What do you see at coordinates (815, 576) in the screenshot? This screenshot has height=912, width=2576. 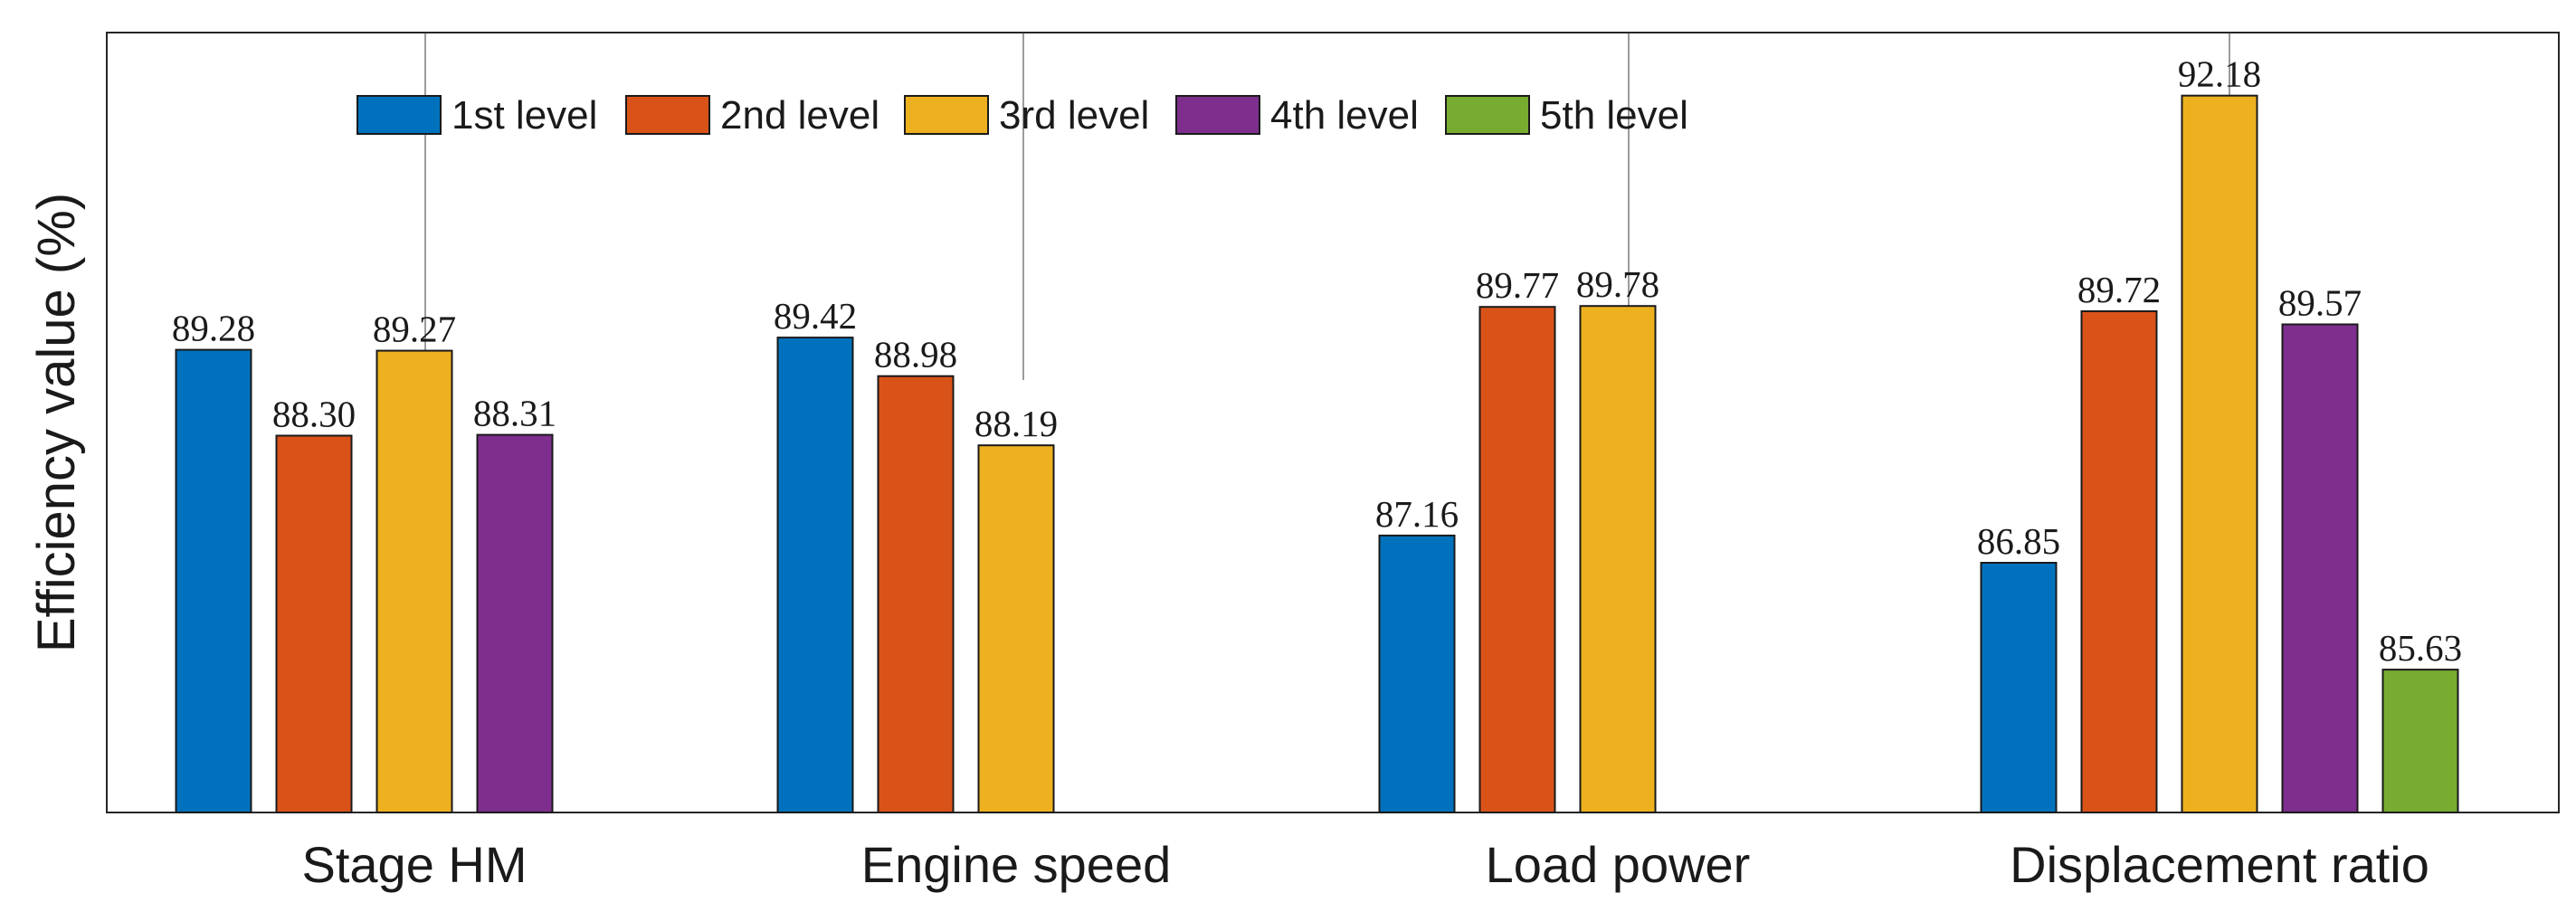 I see `bar-engine-speed-1st-level` at bounding box center [815, 576].